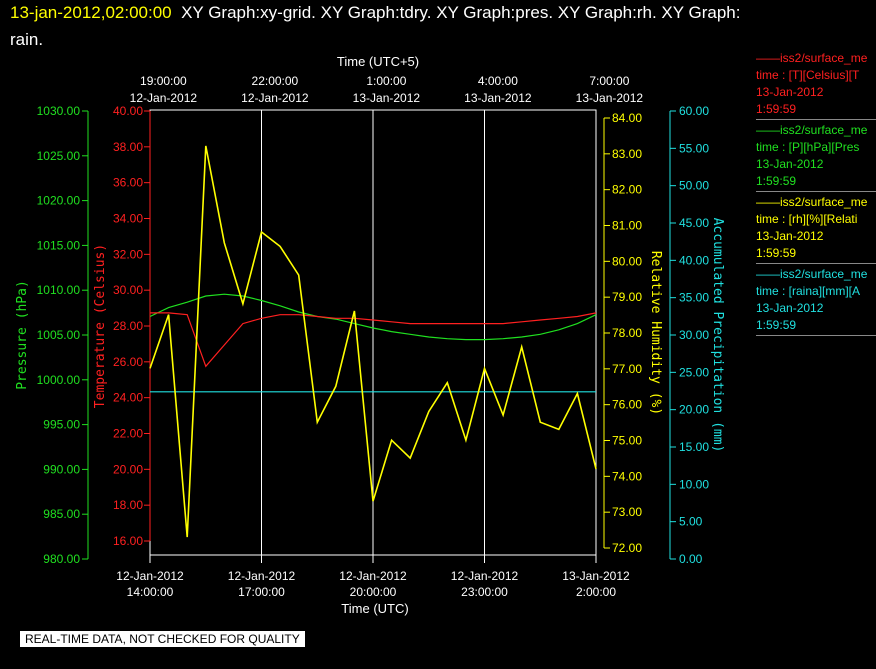 The image size is (876, 669). Describe the element at coordinates (61, 514) in the screenshot. I see `pressure-tick-label: 985.00` at that location.